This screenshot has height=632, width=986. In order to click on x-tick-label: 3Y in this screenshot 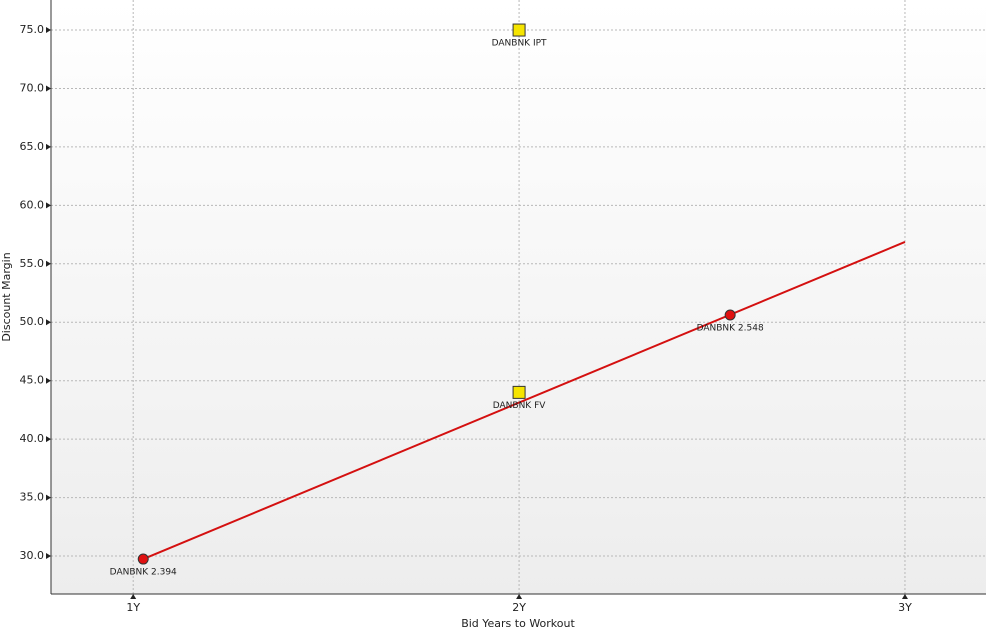, I will do `click(905, 607)`.